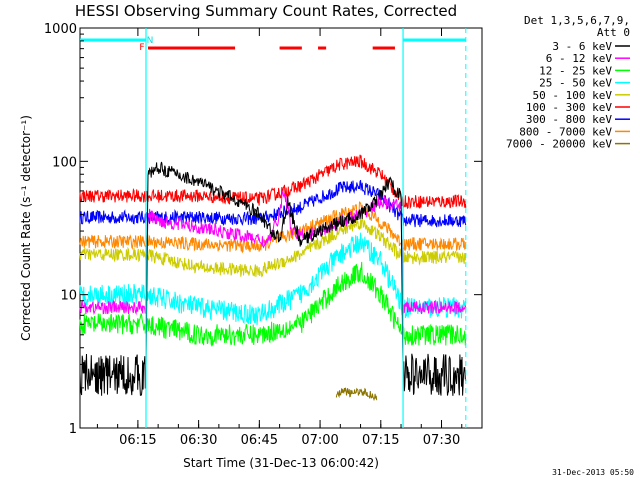 The width and height of the screenshot is (640, 480). I want to click on legend-label-4: 50 - 100 keV, so click(573, 95).